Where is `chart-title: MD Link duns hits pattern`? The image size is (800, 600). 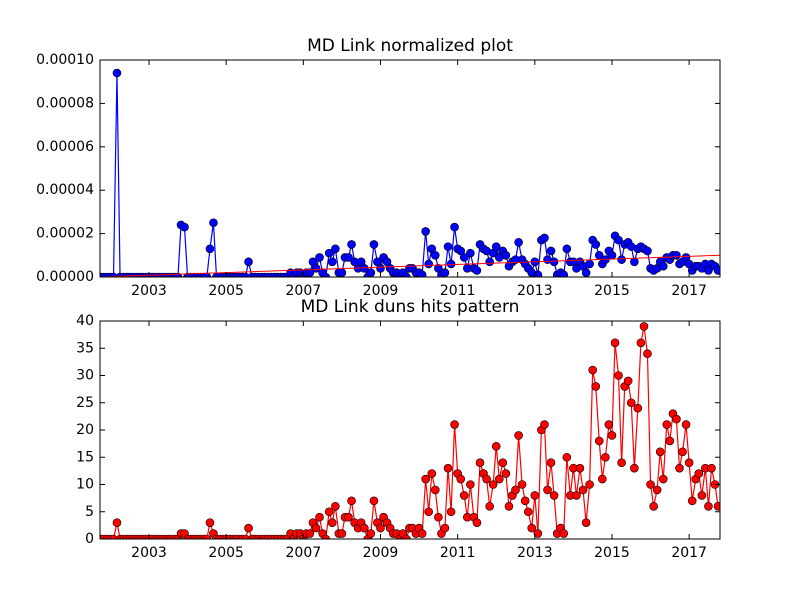
chart-title: MD Link duns hits pattern is located at coordinates (410, 307).